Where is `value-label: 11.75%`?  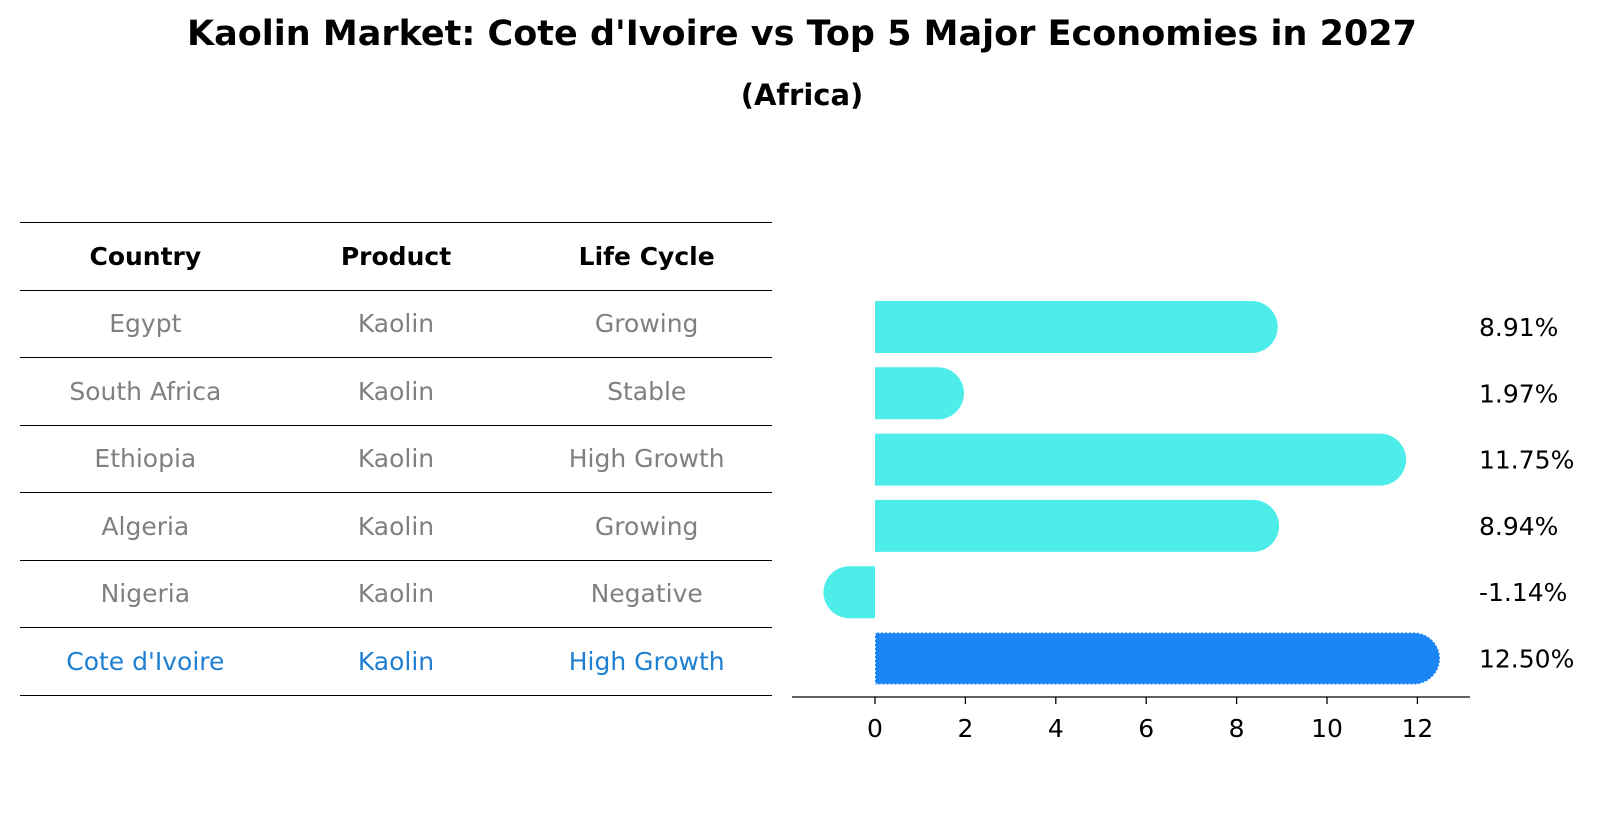 value-label: 11.75% is located at coordinates (1526, 460).